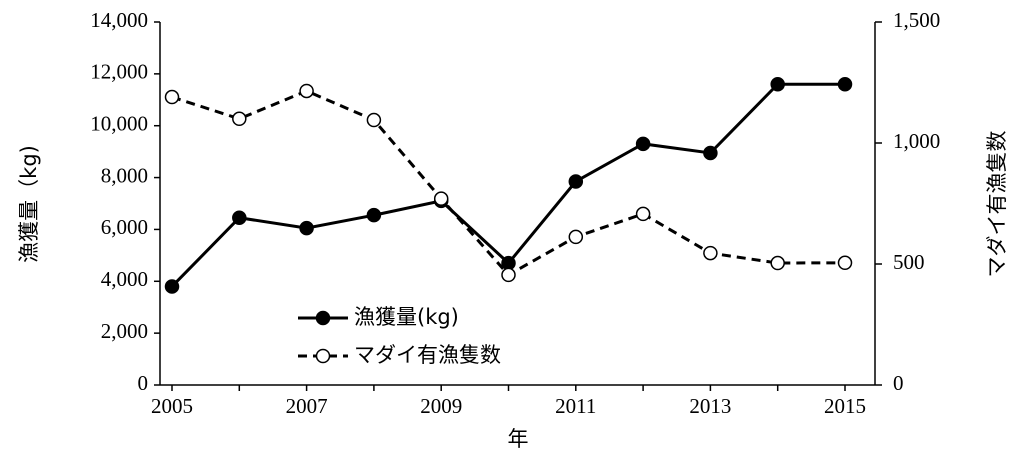 The height and width of the screenshot is (453, 1015). Describe the element at coordinates (406, 317) in the screenshot. I see `legend-label: 漁獲量(kg)` at that location.